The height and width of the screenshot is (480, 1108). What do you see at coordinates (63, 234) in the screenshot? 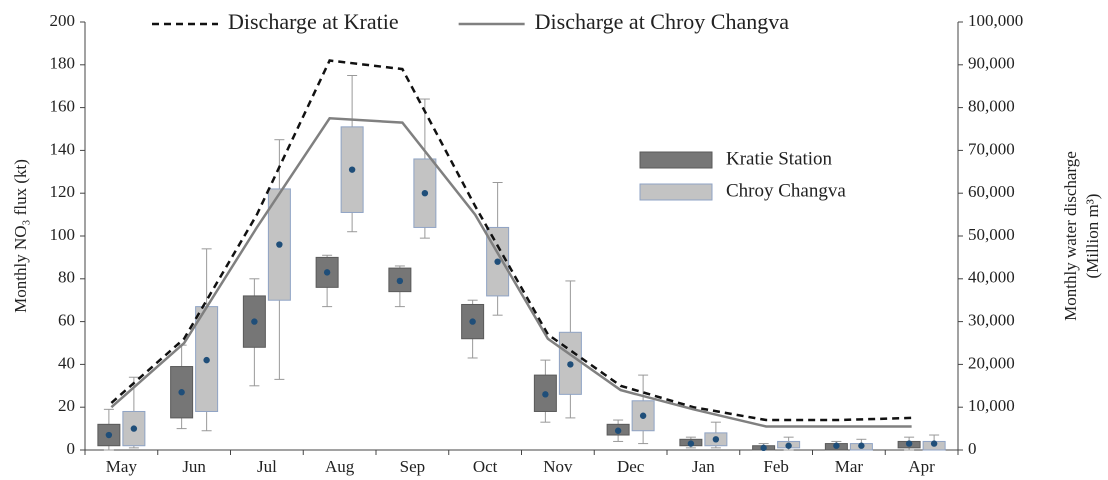
I see `y-tick-label: 100` at bounding box center [63, 234].